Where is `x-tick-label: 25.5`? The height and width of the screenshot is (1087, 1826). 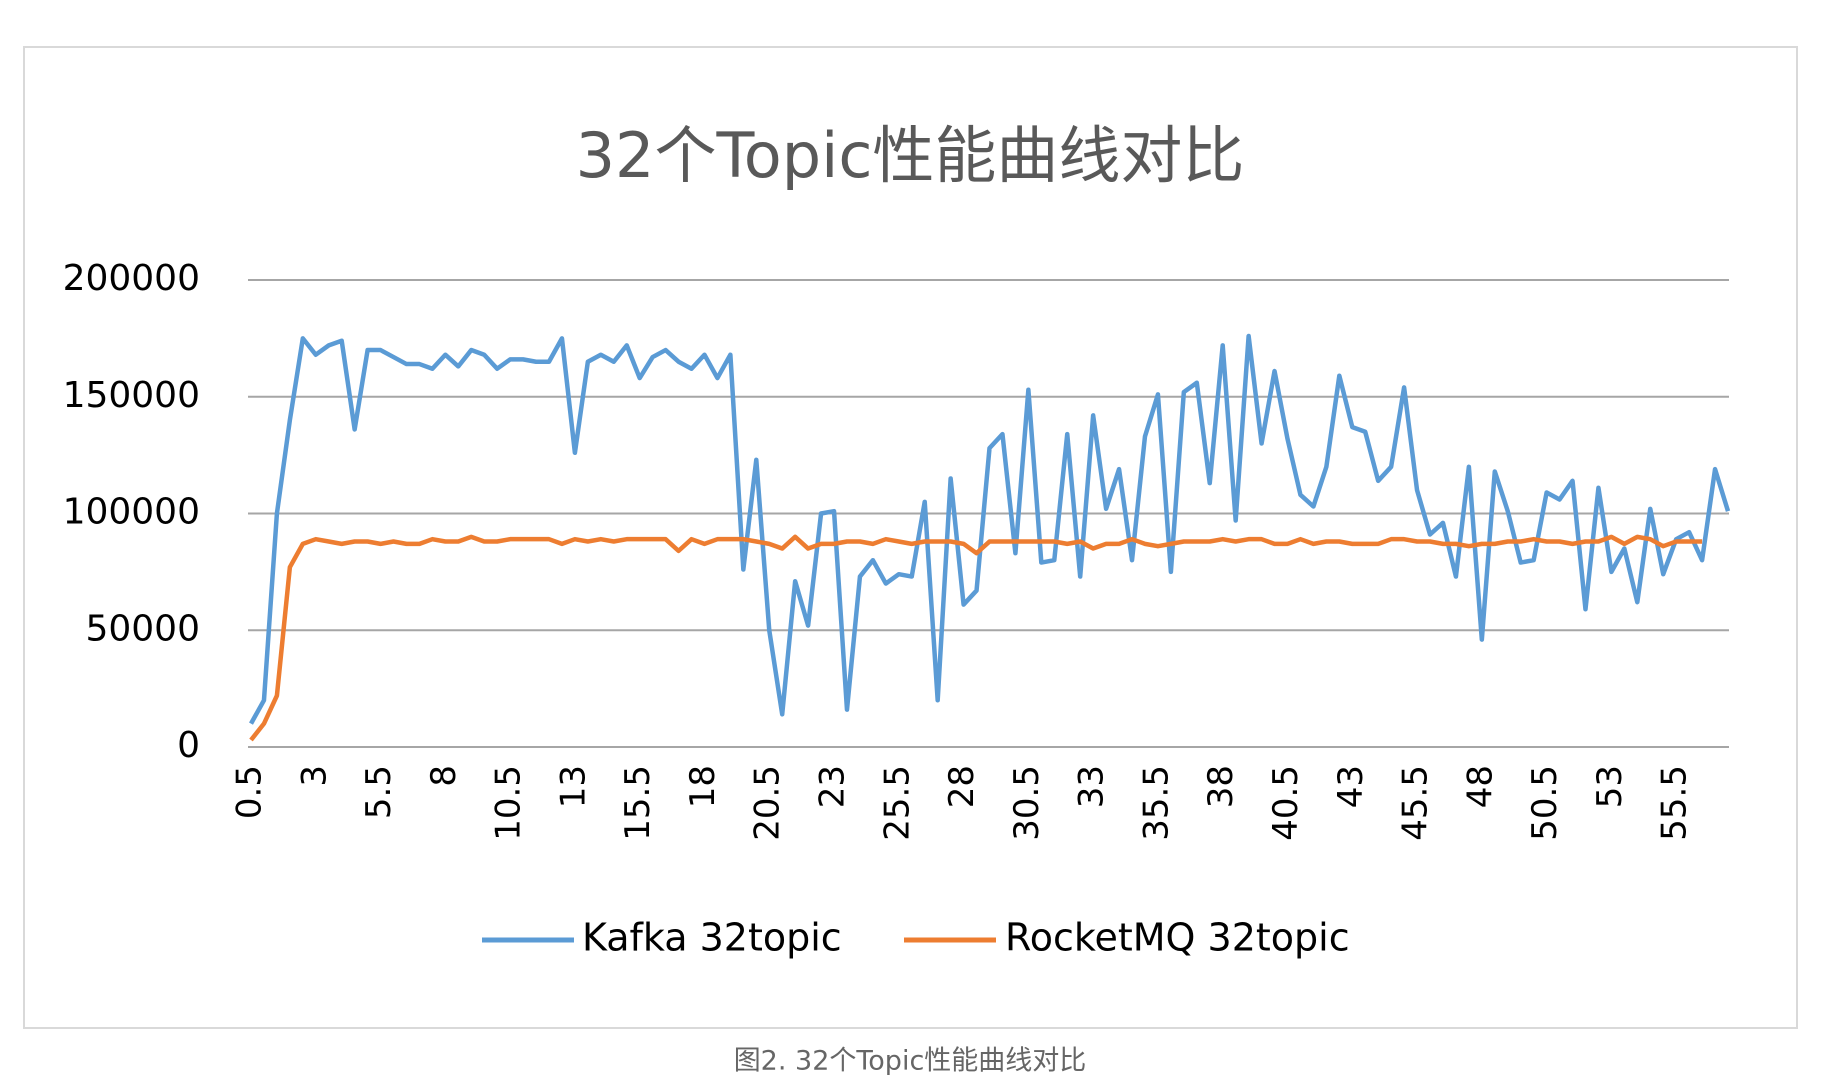
x-tick-label: 25.5 is located at coordinates (897, 803).